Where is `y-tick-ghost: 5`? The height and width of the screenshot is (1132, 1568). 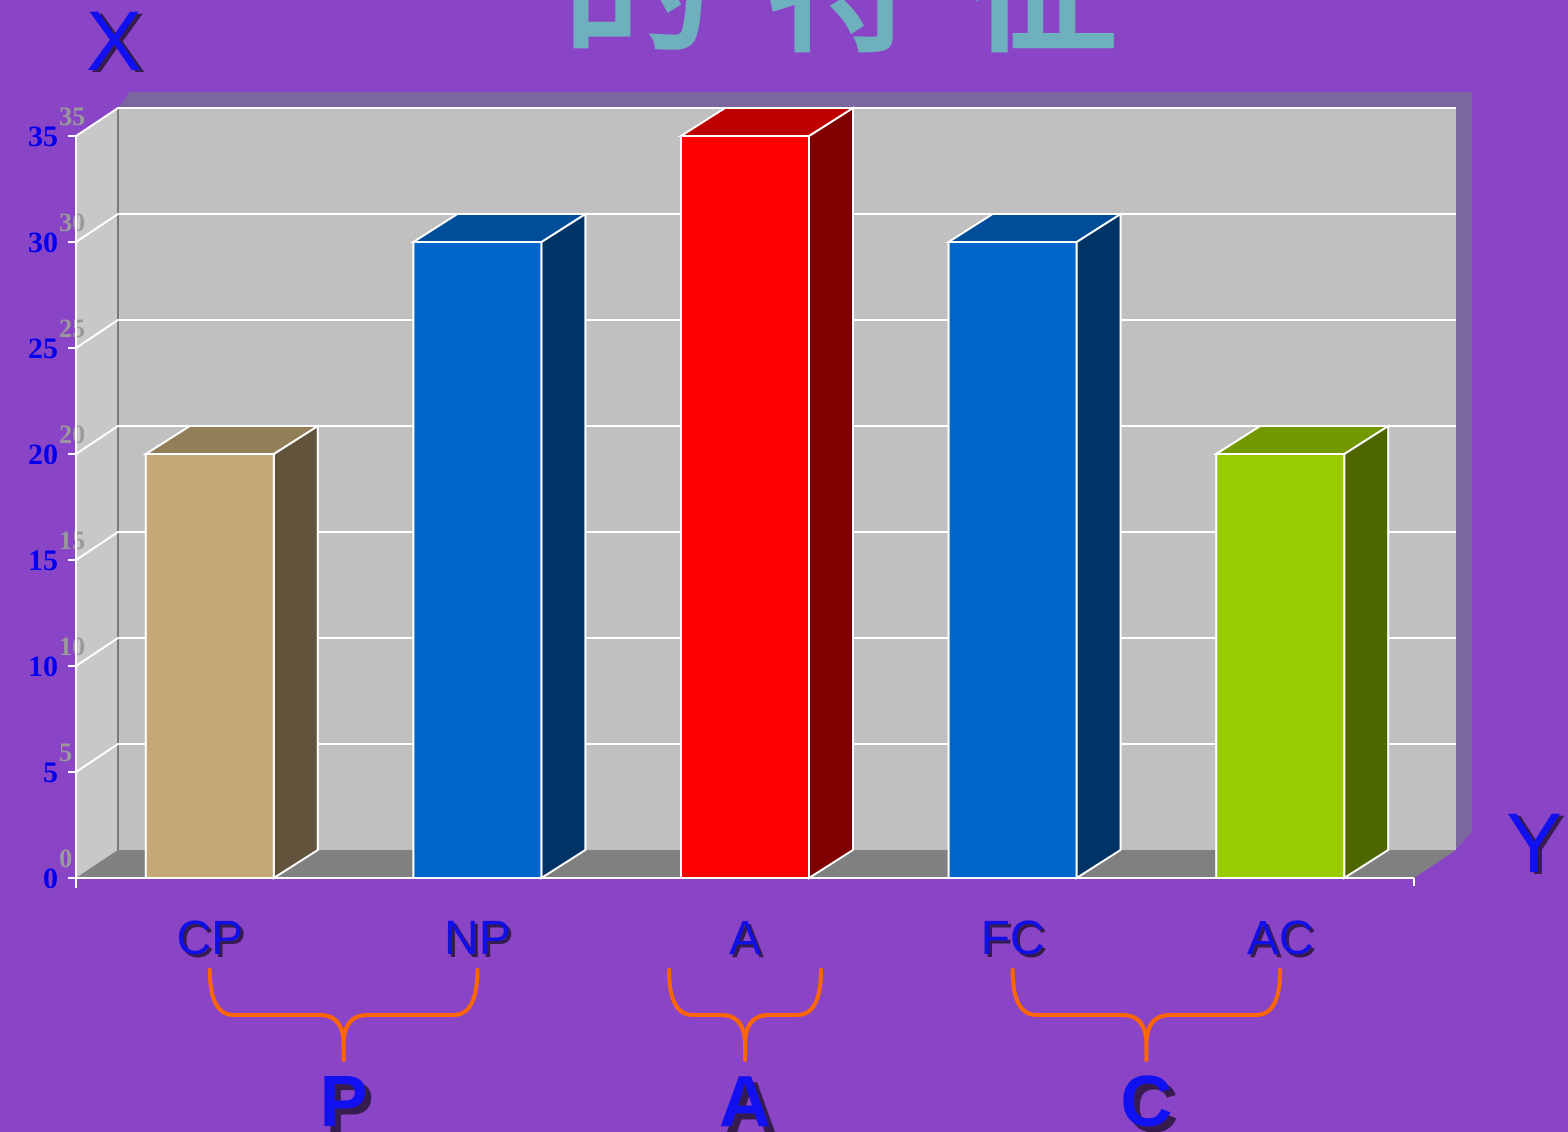 y-tick-ghost: 5 is located at coordinates (65, 752).